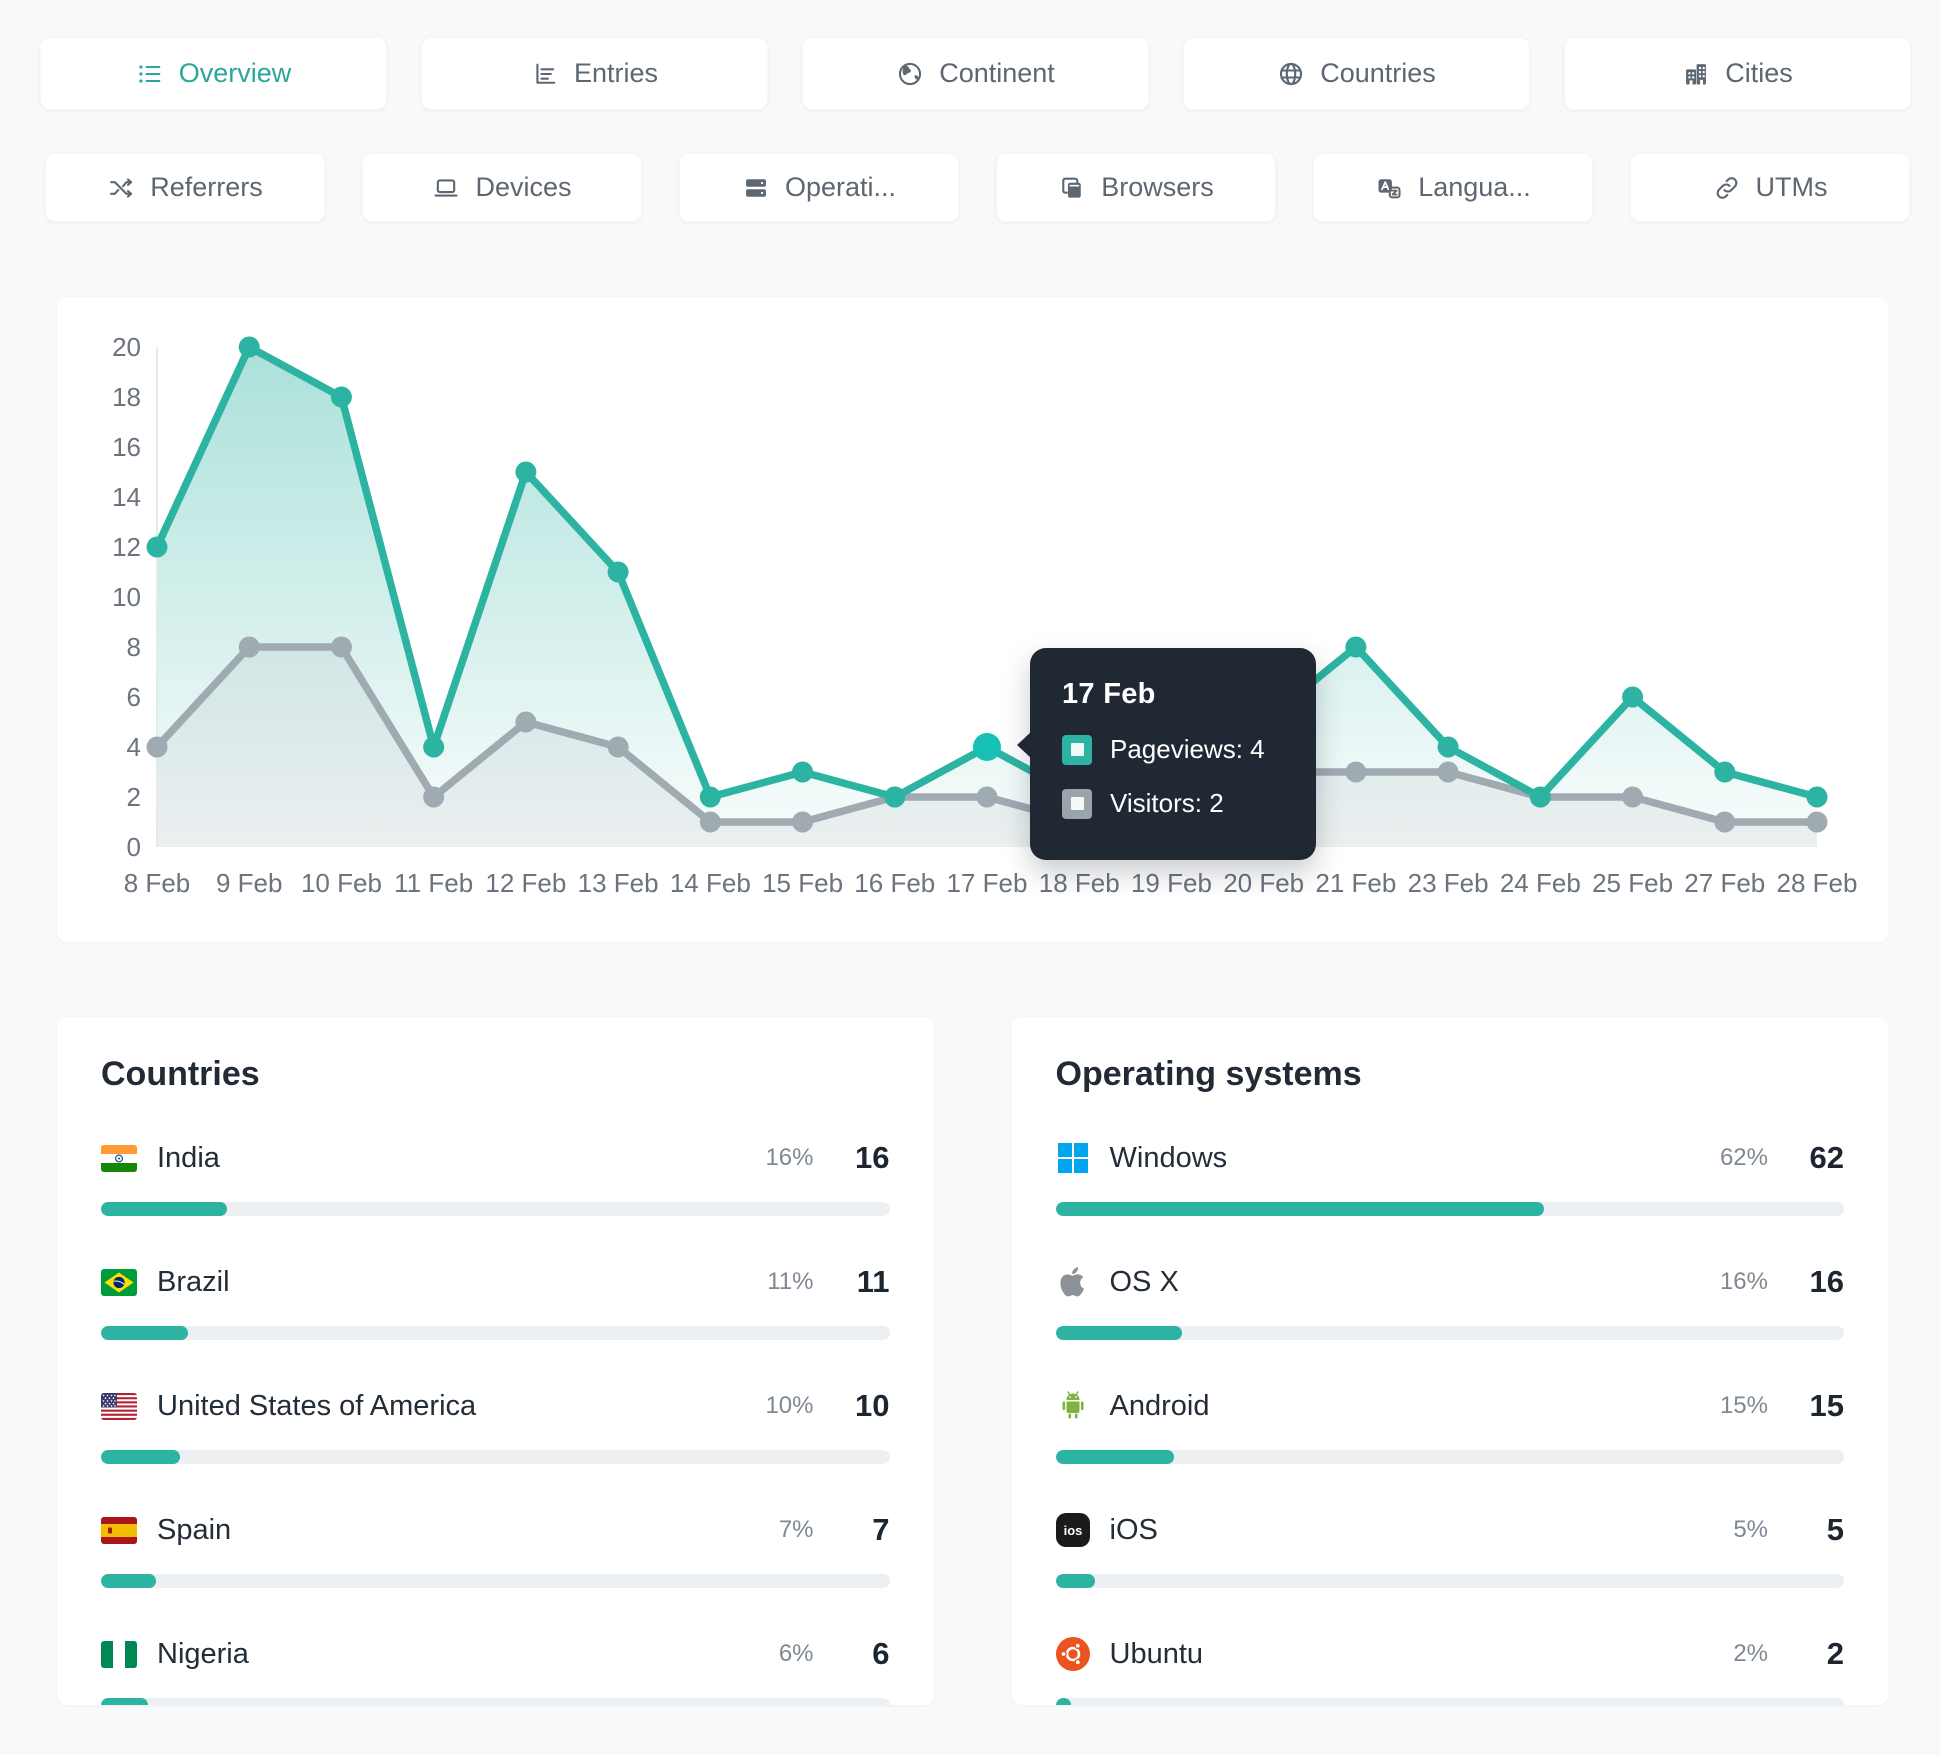 The image size is (1940, 1755). Describe the element at coordinates (1072, 188) in the screenshot. I see `browser-icon` at that location.